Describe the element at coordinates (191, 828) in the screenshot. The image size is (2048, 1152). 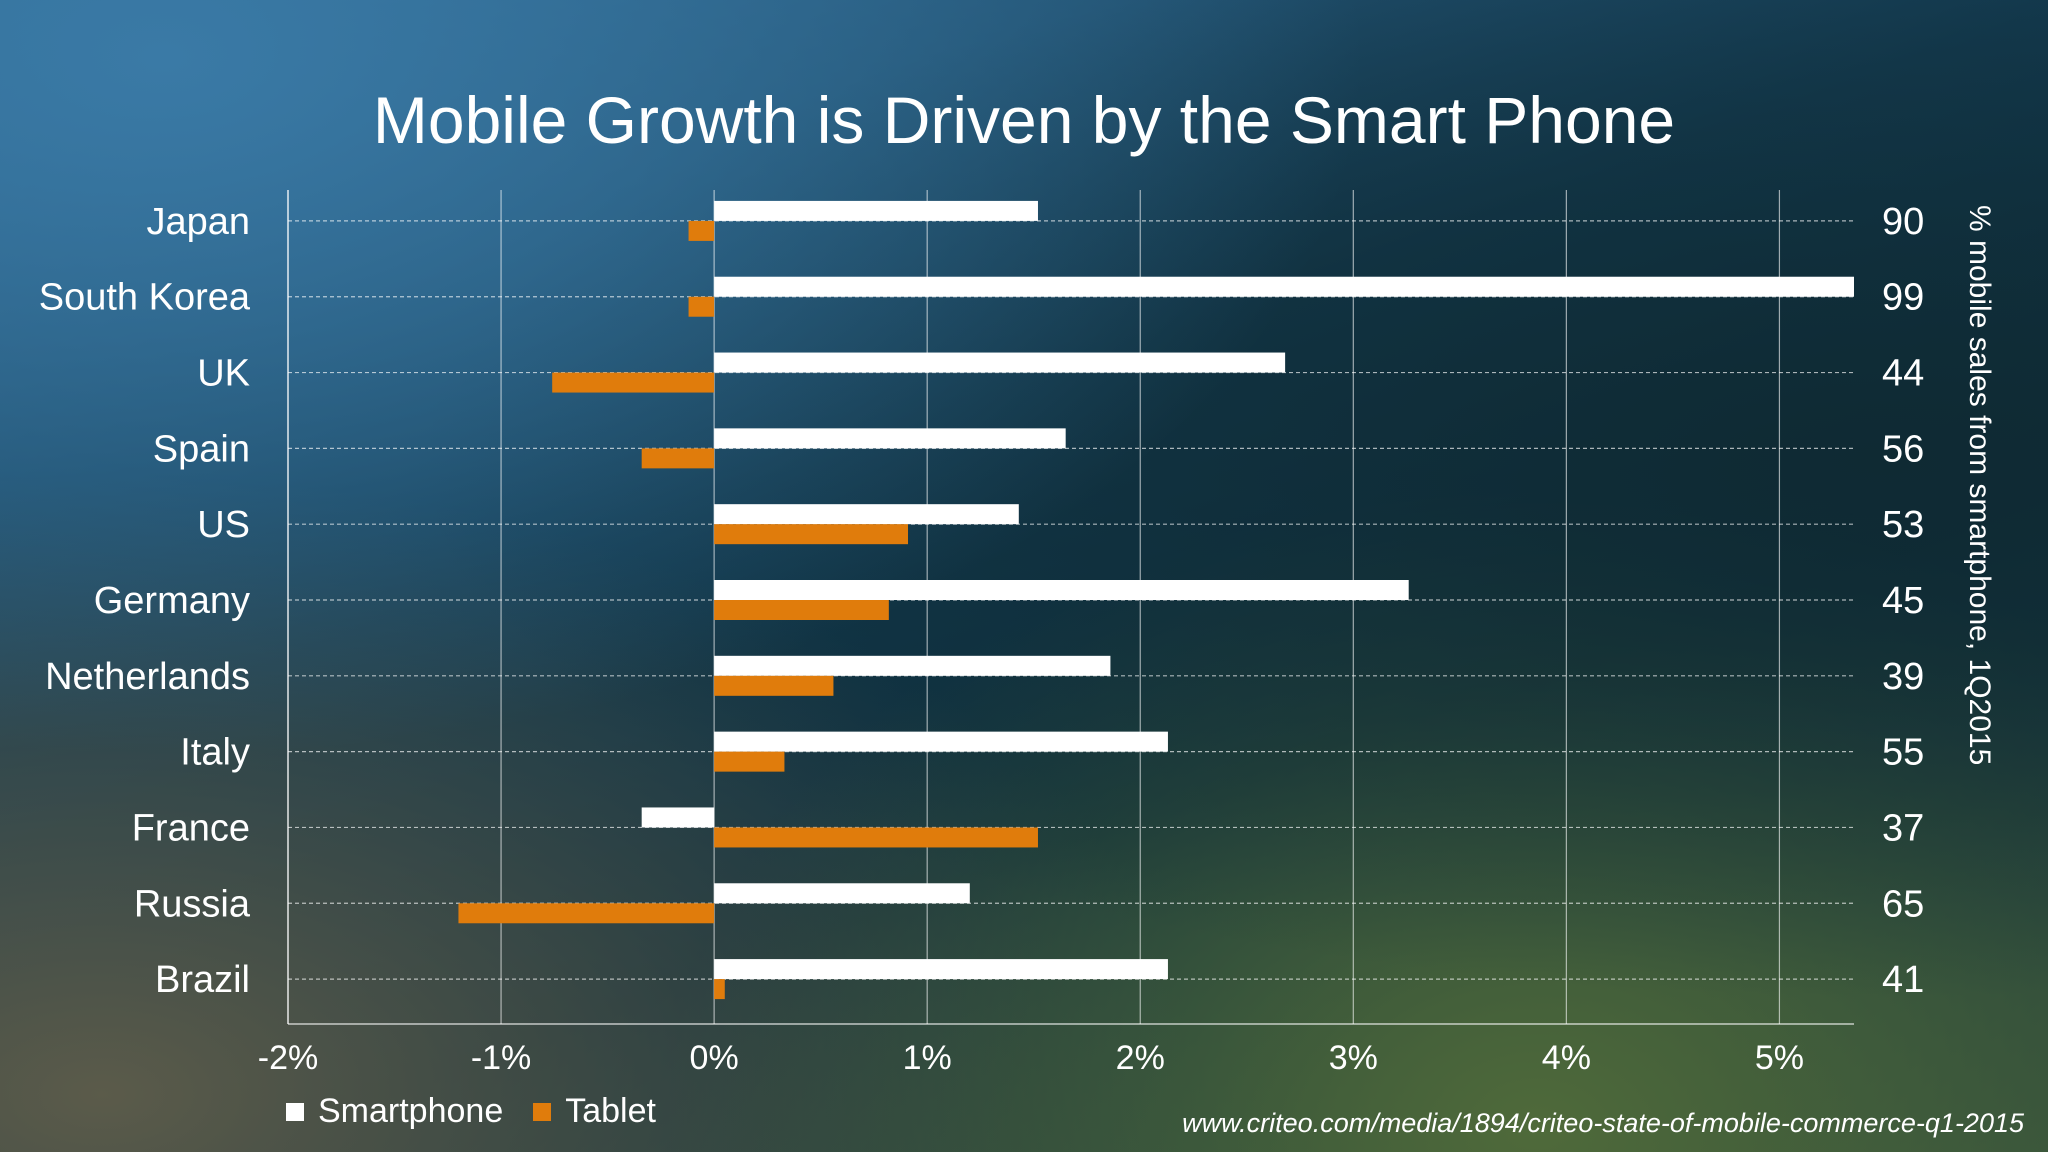
I see `category-label: France` at that location.